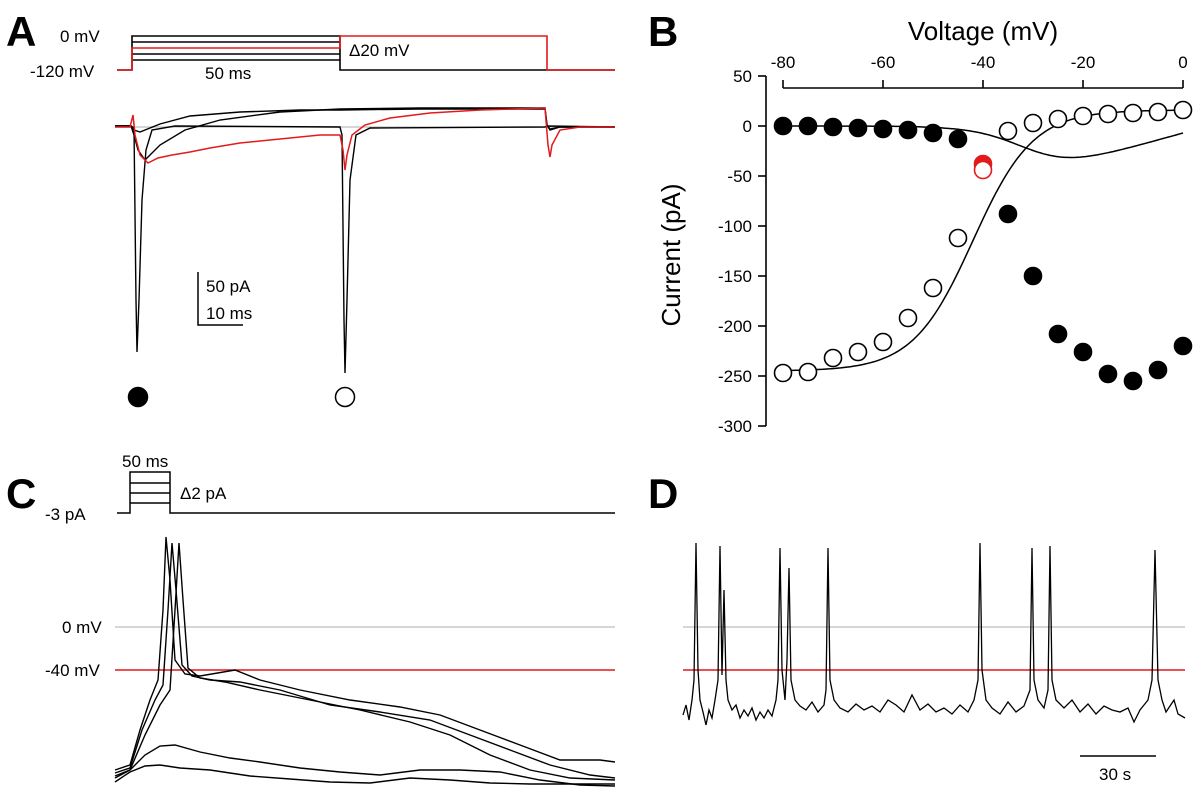  Describe the element at coordinates (72, 670) in the screenshot. I see `c-minus40mv-label: -40 mV` at that location.